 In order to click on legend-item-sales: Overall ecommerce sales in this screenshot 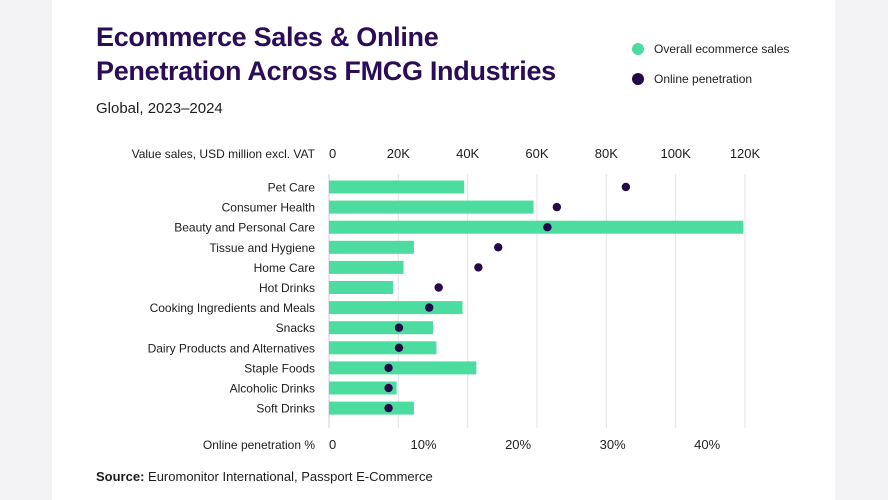, I will do `click(710, 49)`.